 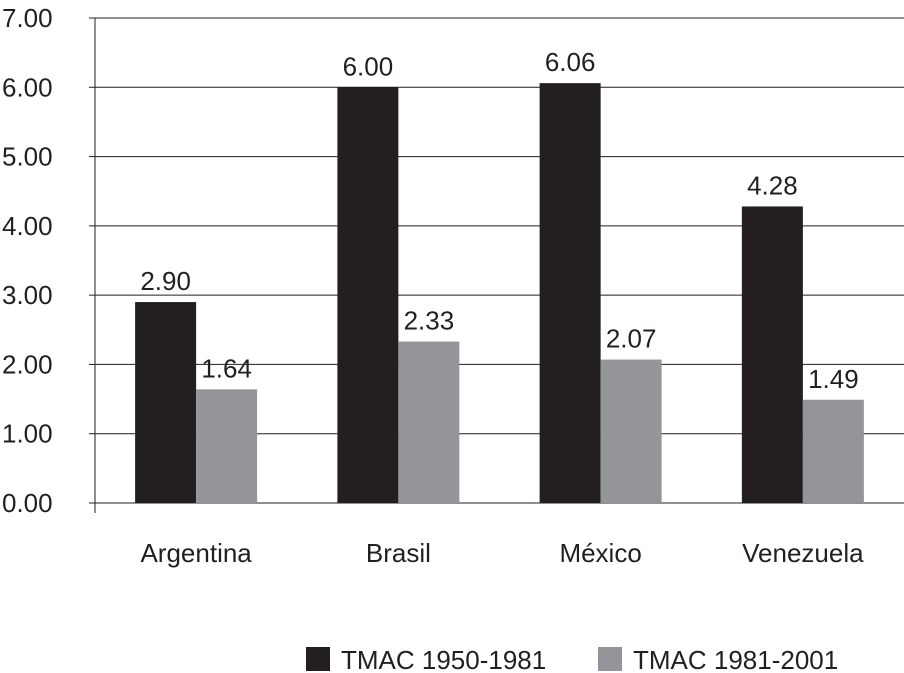 What do you see at coordinates (27, 295) in the screenshot?
I see `y-tick-label: 3.00` at bounding box center [27, 295].